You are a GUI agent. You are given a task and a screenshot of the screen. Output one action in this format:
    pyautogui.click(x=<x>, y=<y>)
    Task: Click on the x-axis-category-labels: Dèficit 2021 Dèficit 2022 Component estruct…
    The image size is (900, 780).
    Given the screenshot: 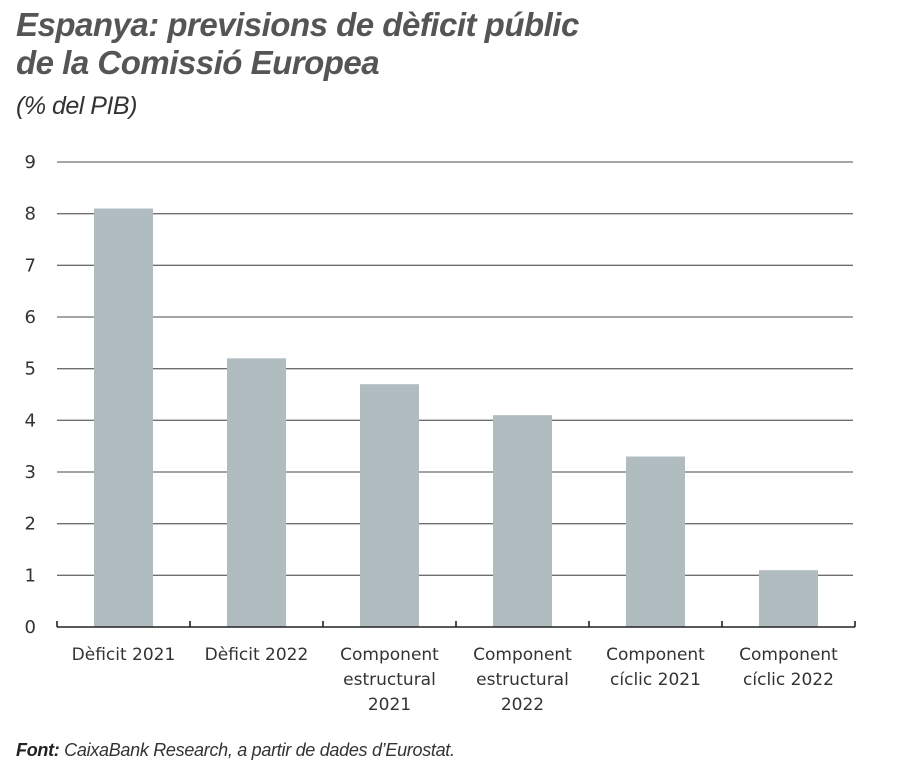 What is the action you would take?
    pyautogui.click(x=455, y=680)
    